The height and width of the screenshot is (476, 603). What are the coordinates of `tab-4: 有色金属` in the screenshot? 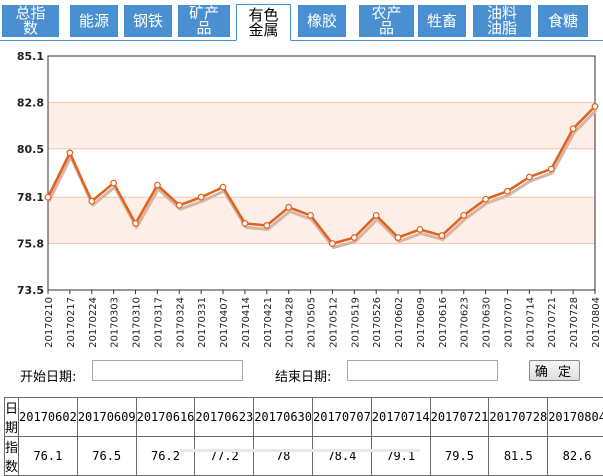 It's located at (263, 22).